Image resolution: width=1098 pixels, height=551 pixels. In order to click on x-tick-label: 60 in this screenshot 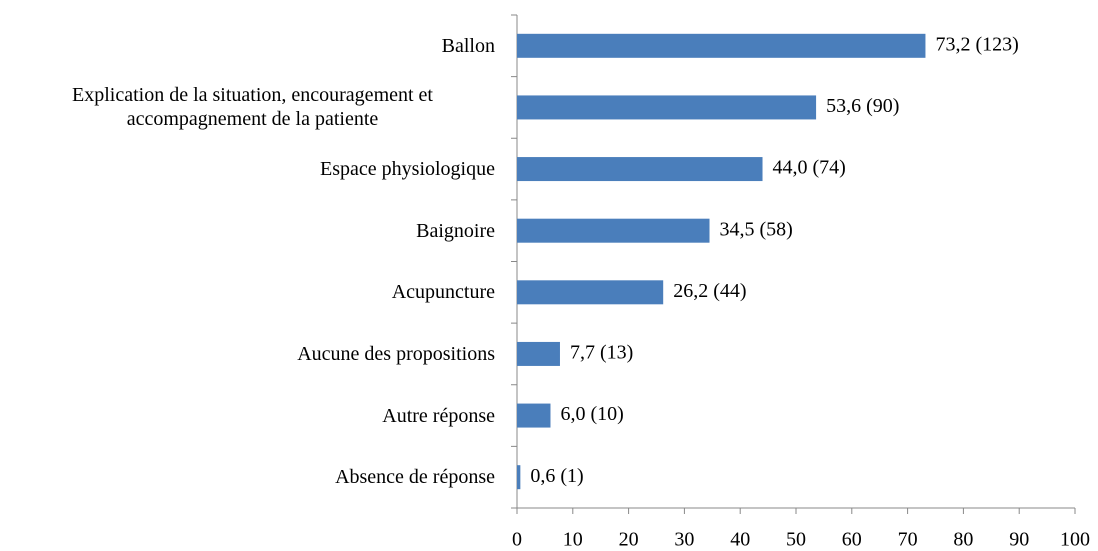, I will do `click(852, 540)`.